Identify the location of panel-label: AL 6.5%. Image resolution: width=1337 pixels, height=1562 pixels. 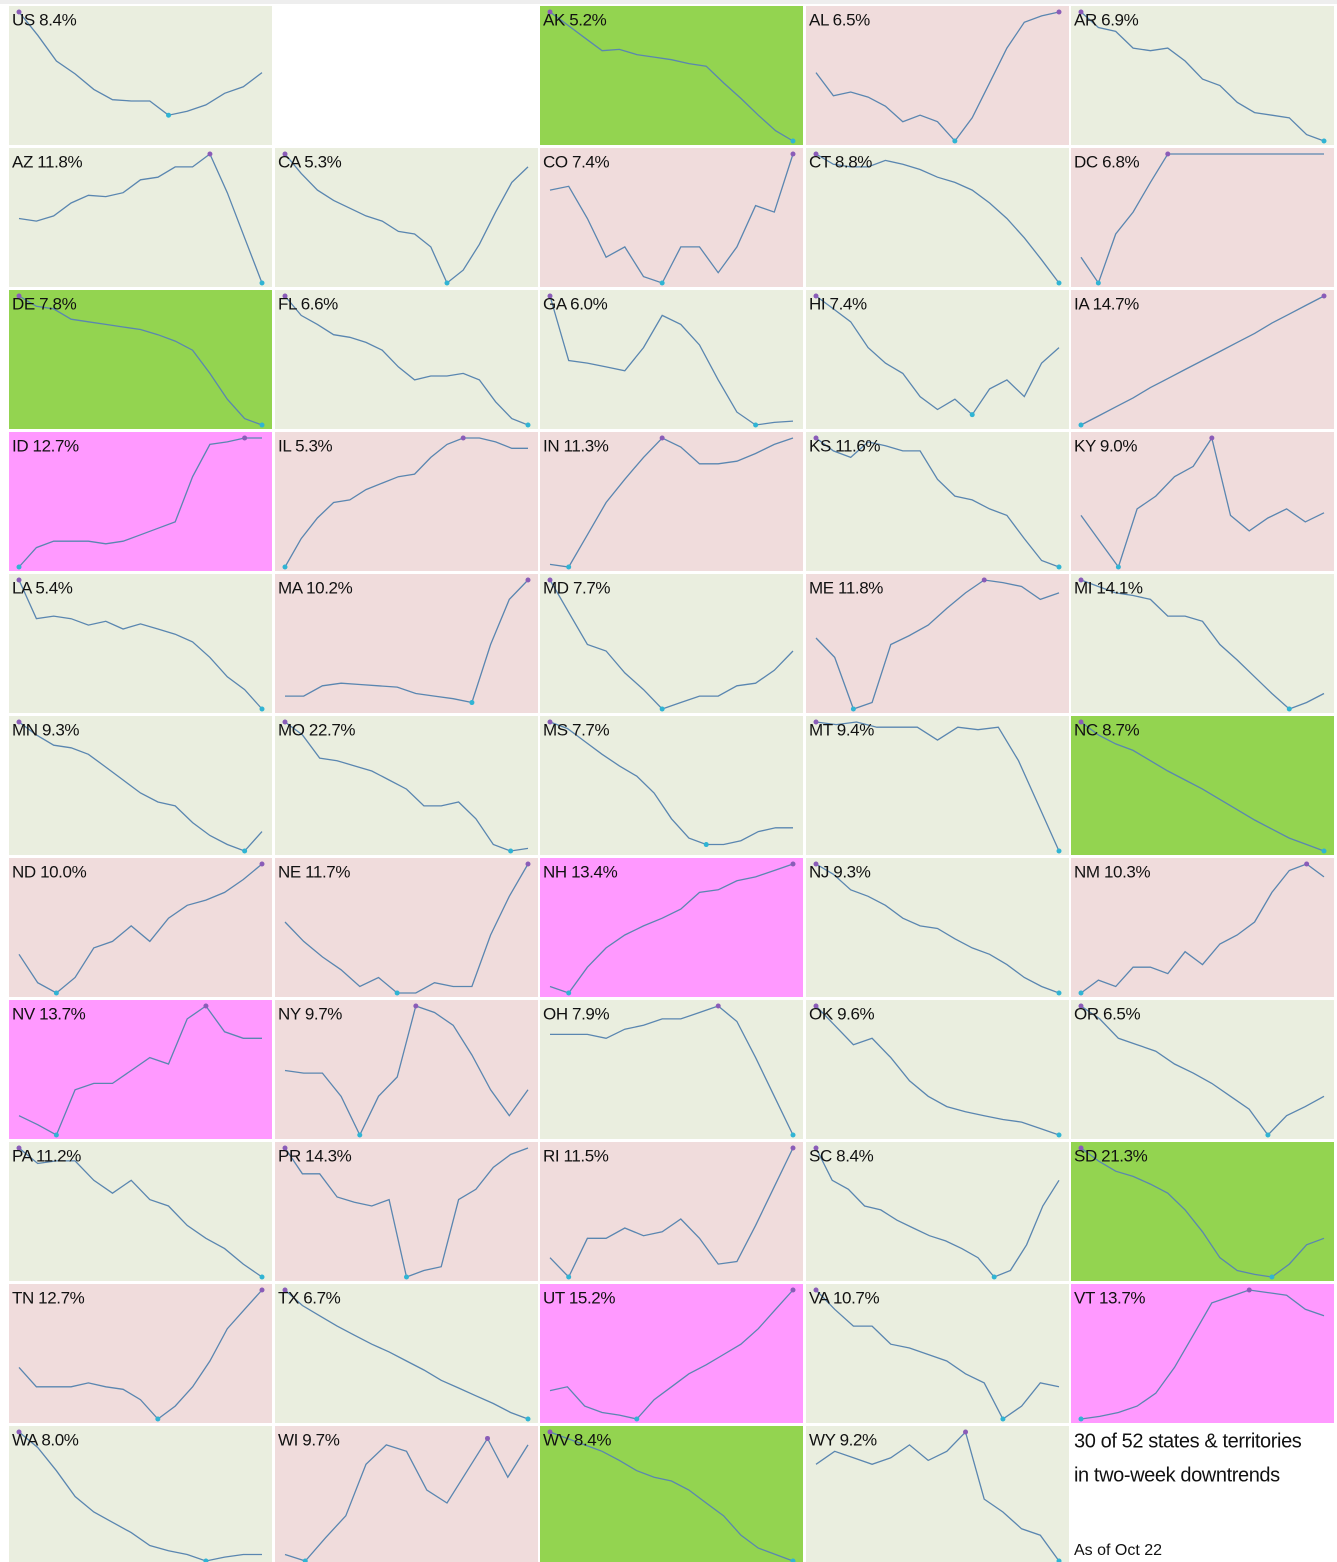
(839, 19).